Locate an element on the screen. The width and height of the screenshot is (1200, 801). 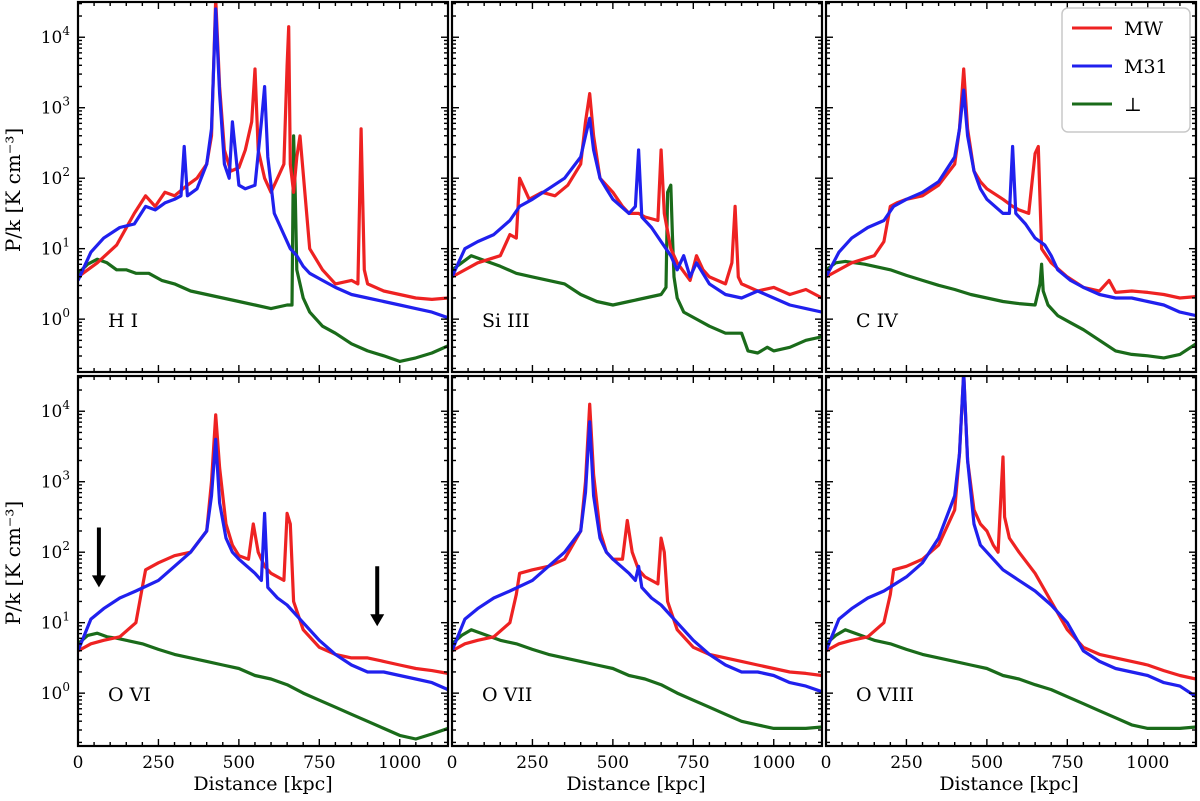
ion-label: O VII is located at coordinates (507, 695).